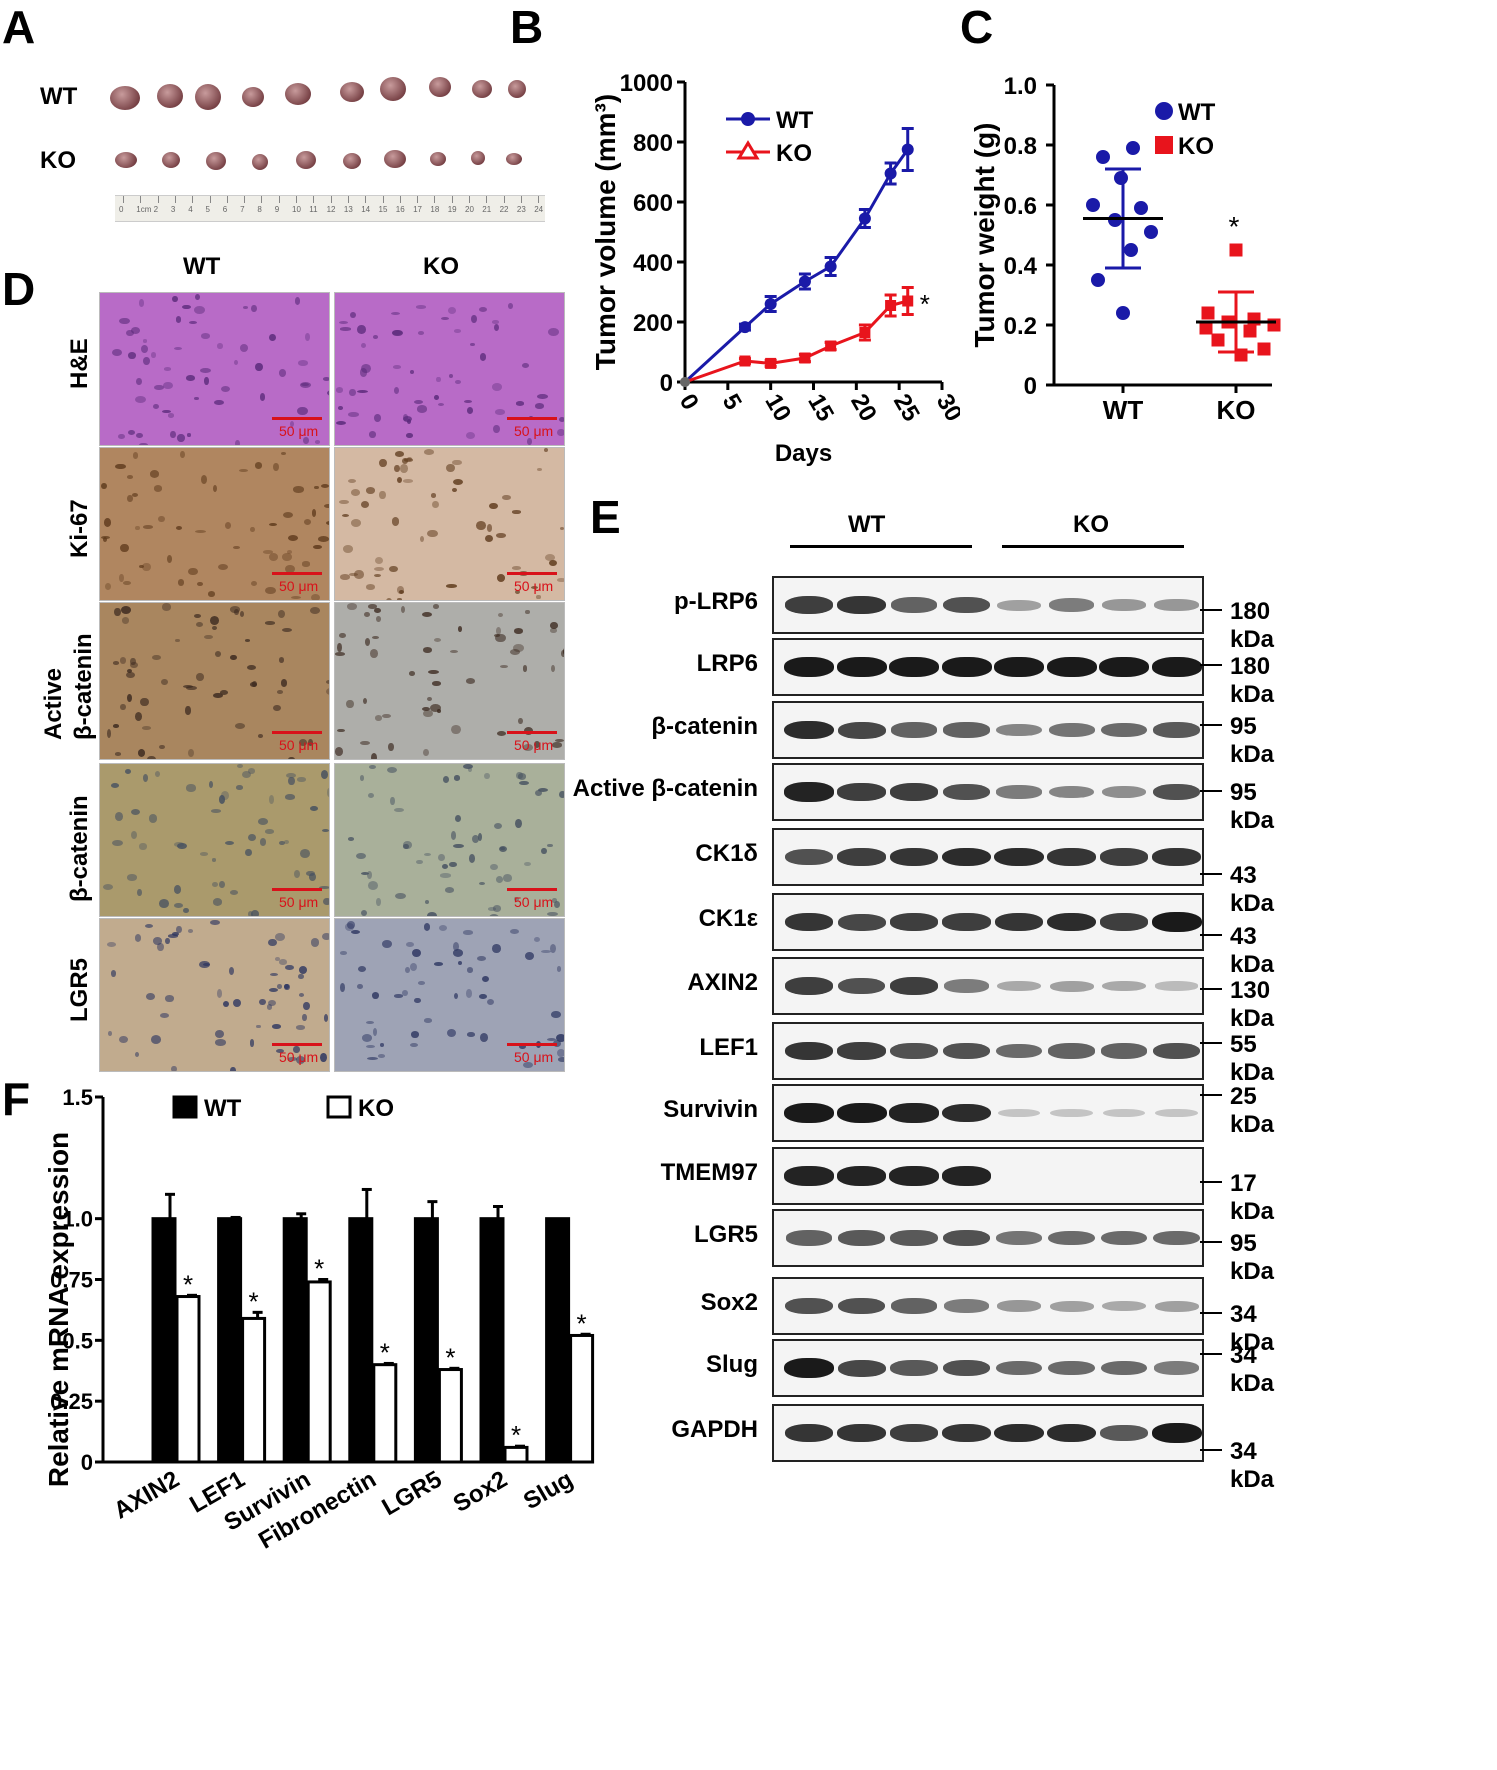 The image size is (1497, 1770). I want to click on significance-star: *, so click(925, 304).